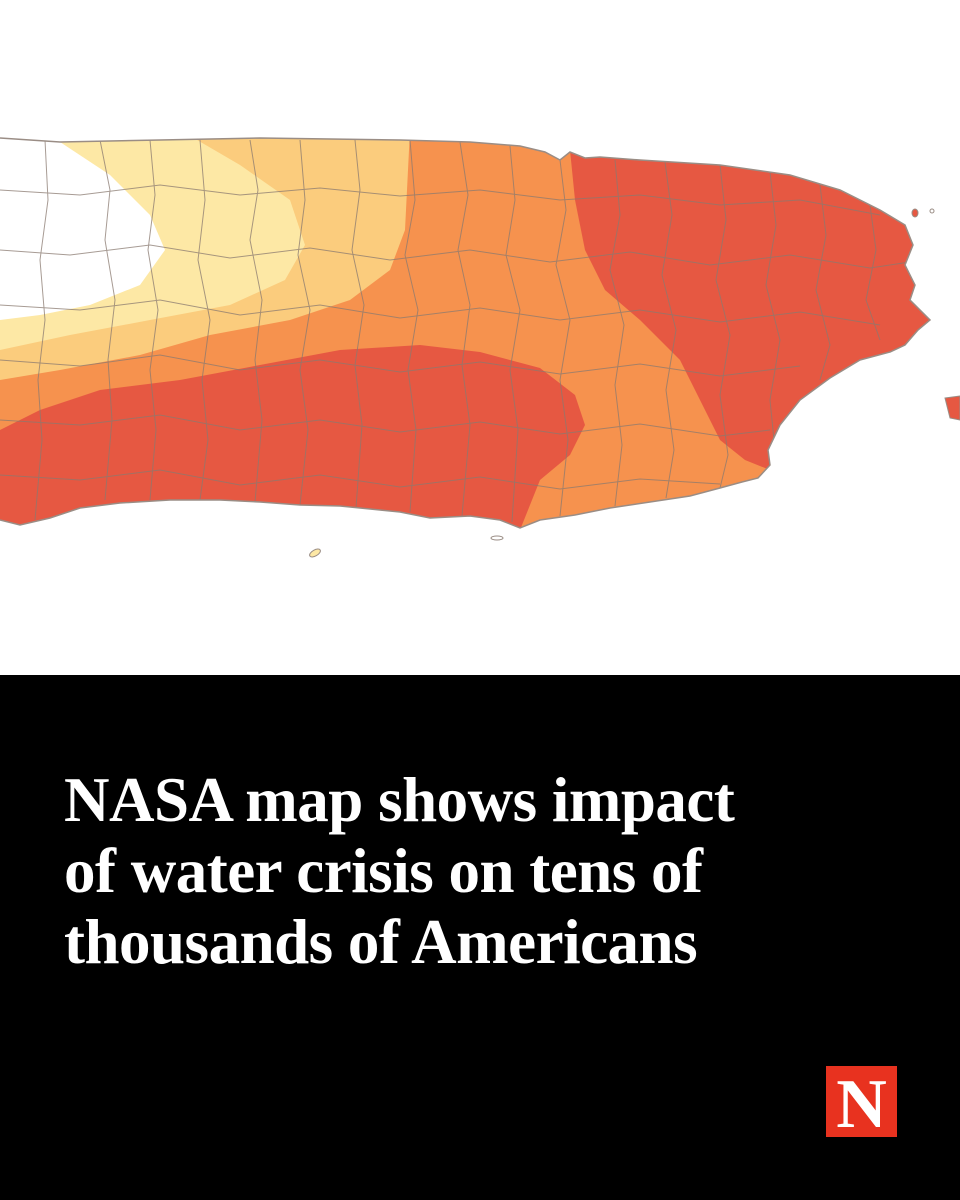 This screenshot has width=960, height=1200. What do you see at coordinates (932, 211) in the screenshot?
I see `islet-small` at bounding box center [932, 211].